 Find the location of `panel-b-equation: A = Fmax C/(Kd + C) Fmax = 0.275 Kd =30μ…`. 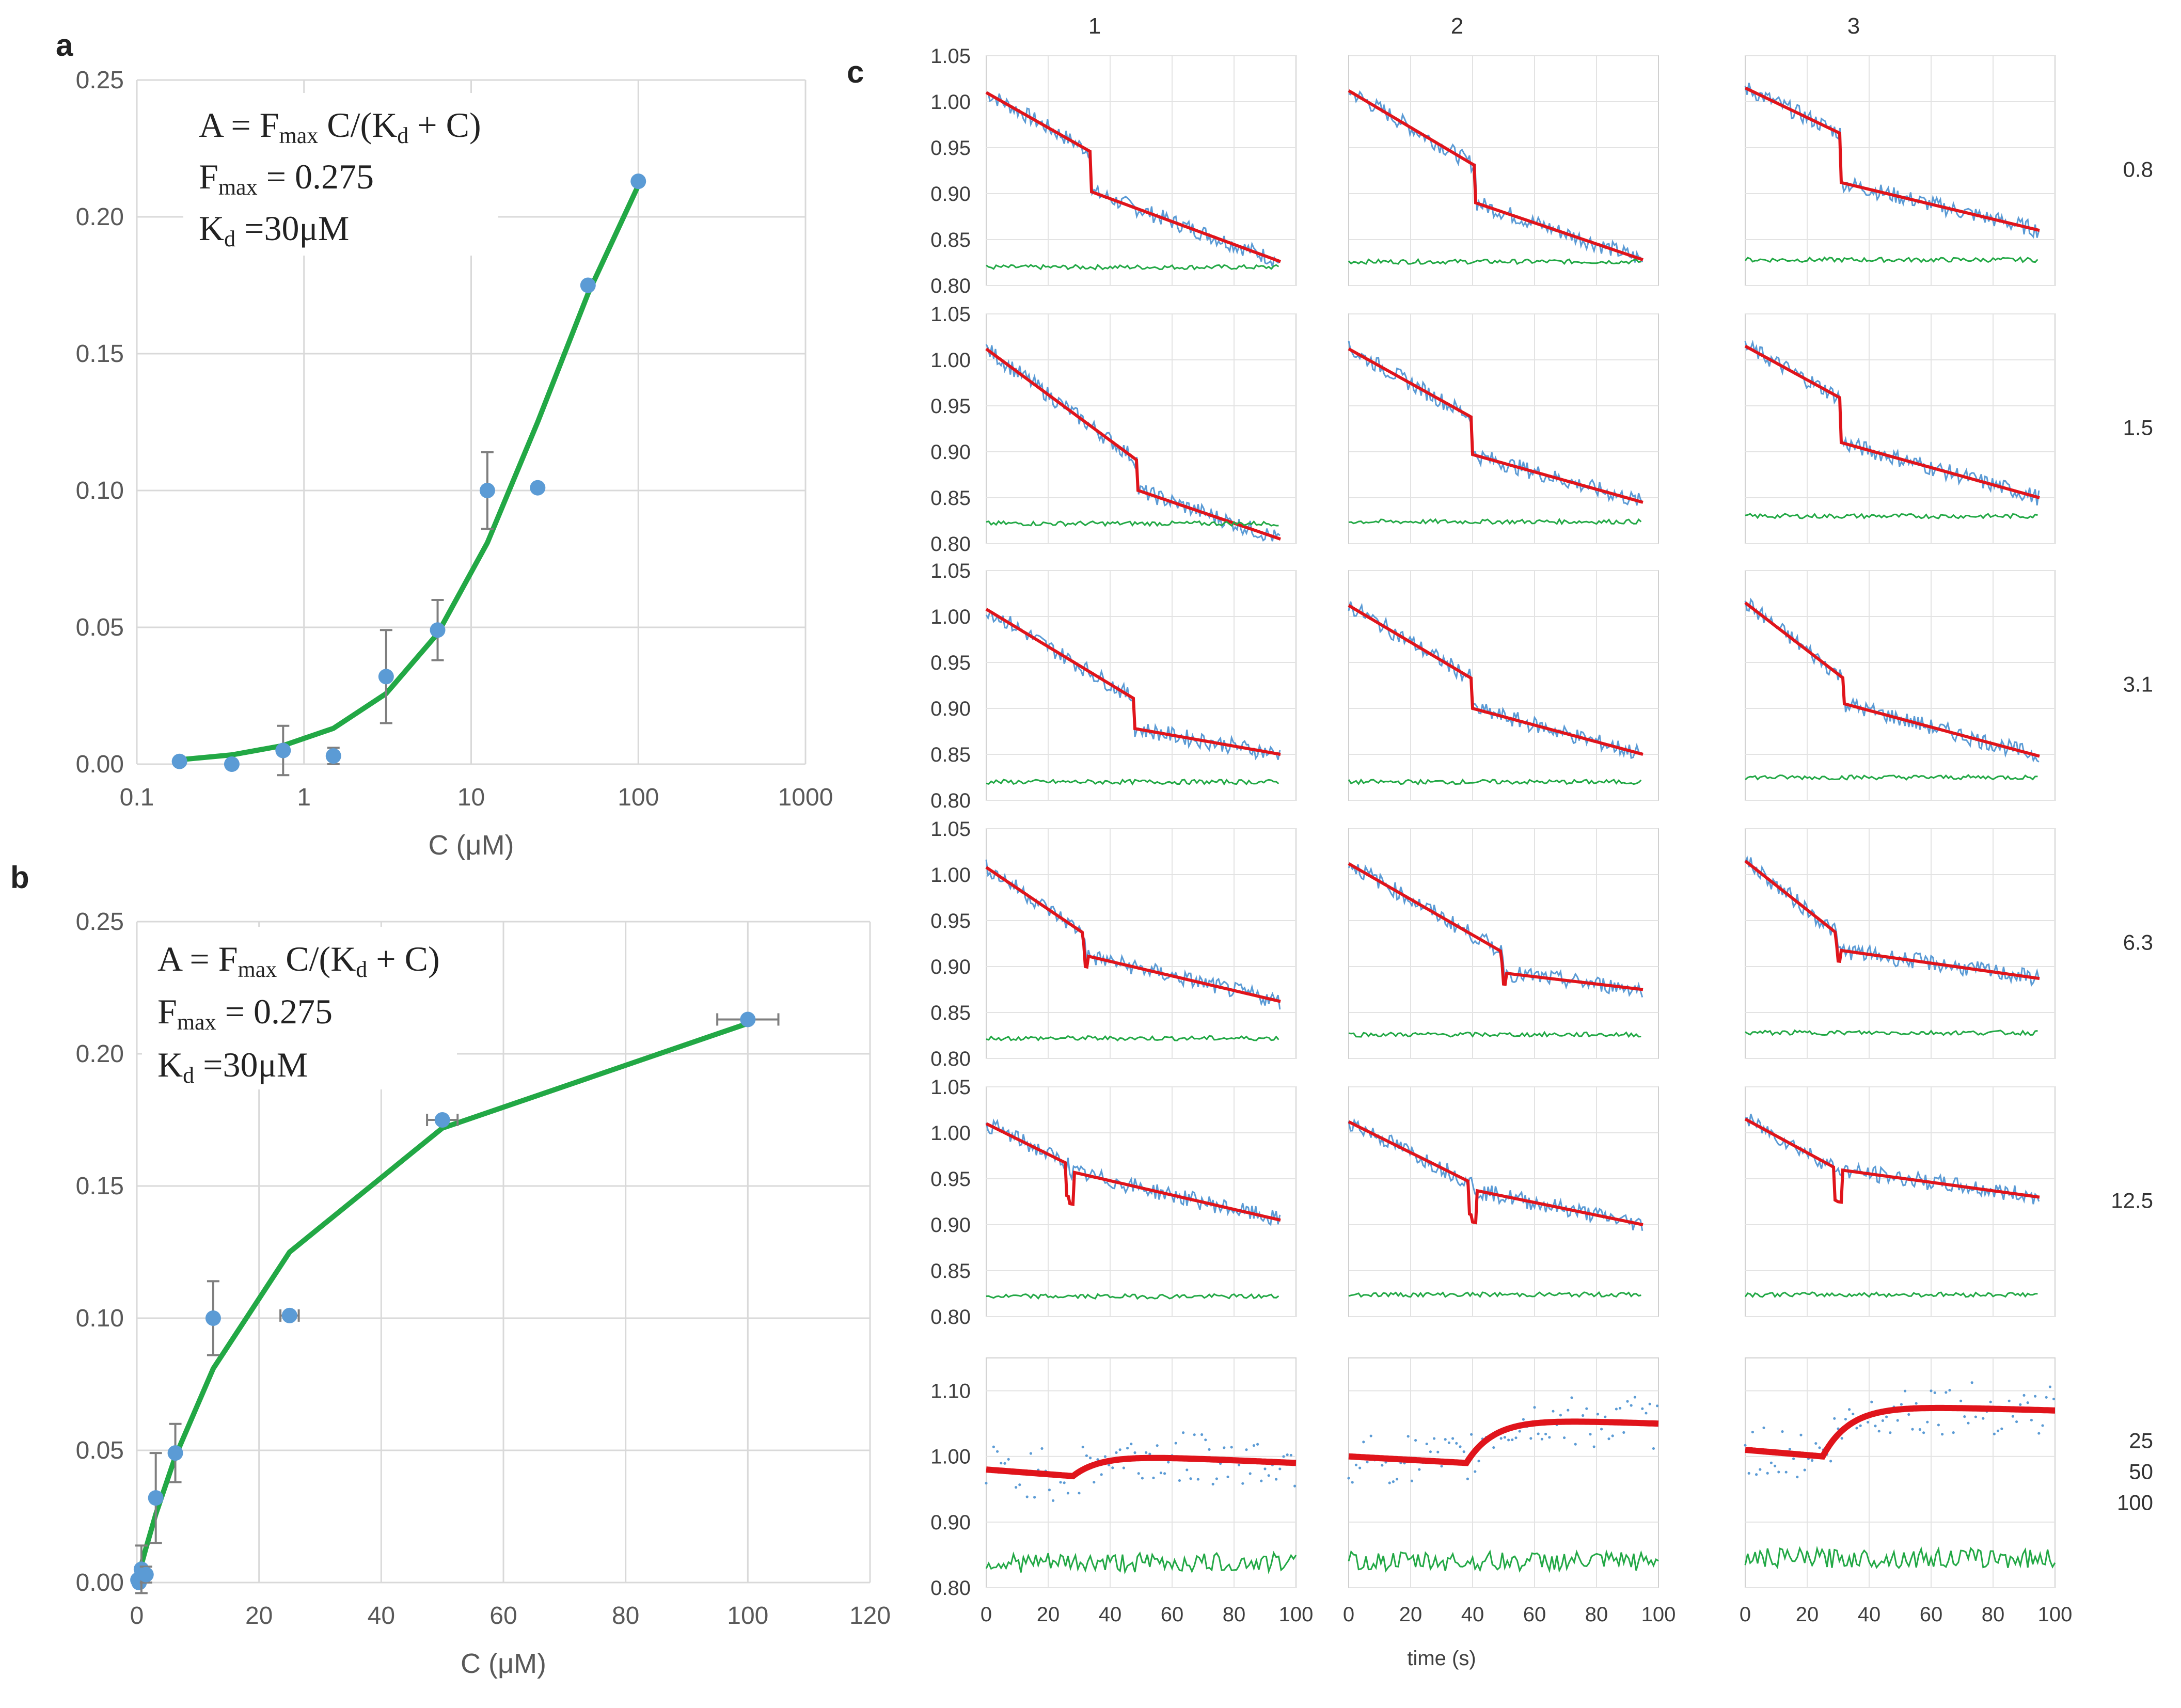

panel-b-equation: A = Fmax C/(Kd + C) Fmax = 0.275 Kd =30μ… is located at coordinates (299, 1013).